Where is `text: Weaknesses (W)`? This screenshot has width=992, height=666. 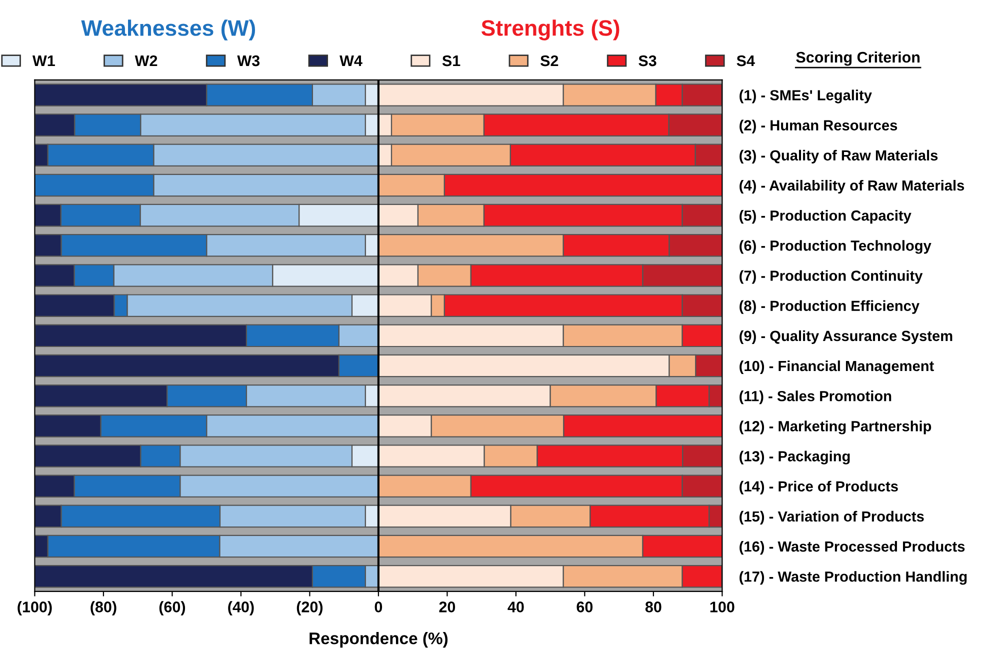
text: Weaknesses (W) is located at coordinates (168, 30).